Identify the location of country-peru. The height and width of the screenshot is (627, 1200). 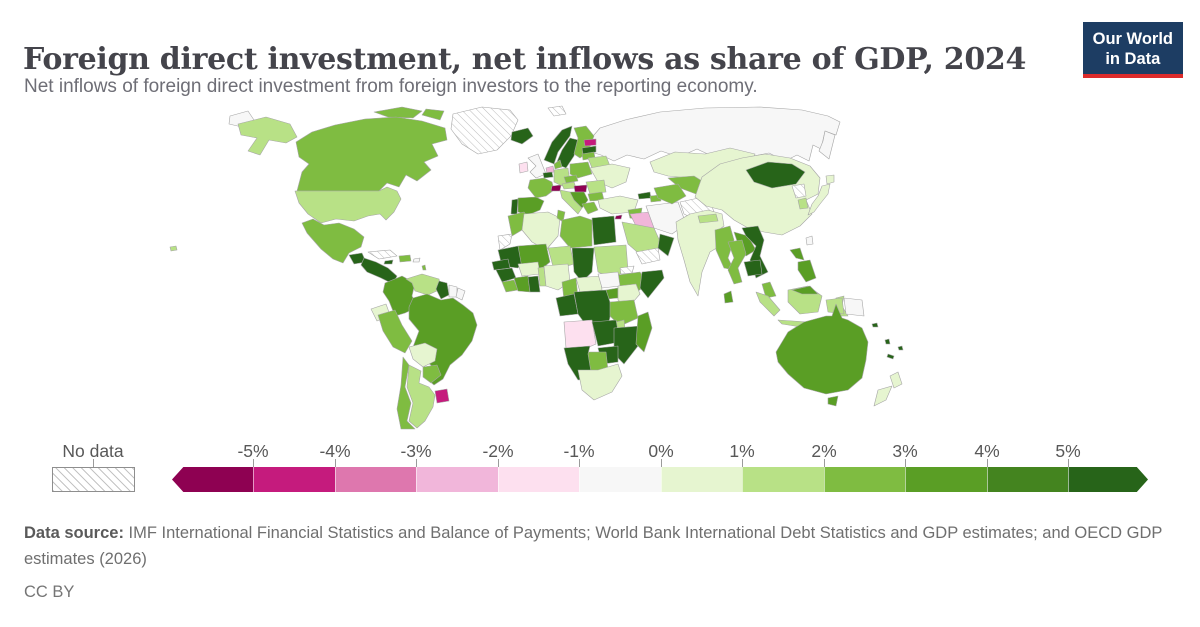
(395, 331).